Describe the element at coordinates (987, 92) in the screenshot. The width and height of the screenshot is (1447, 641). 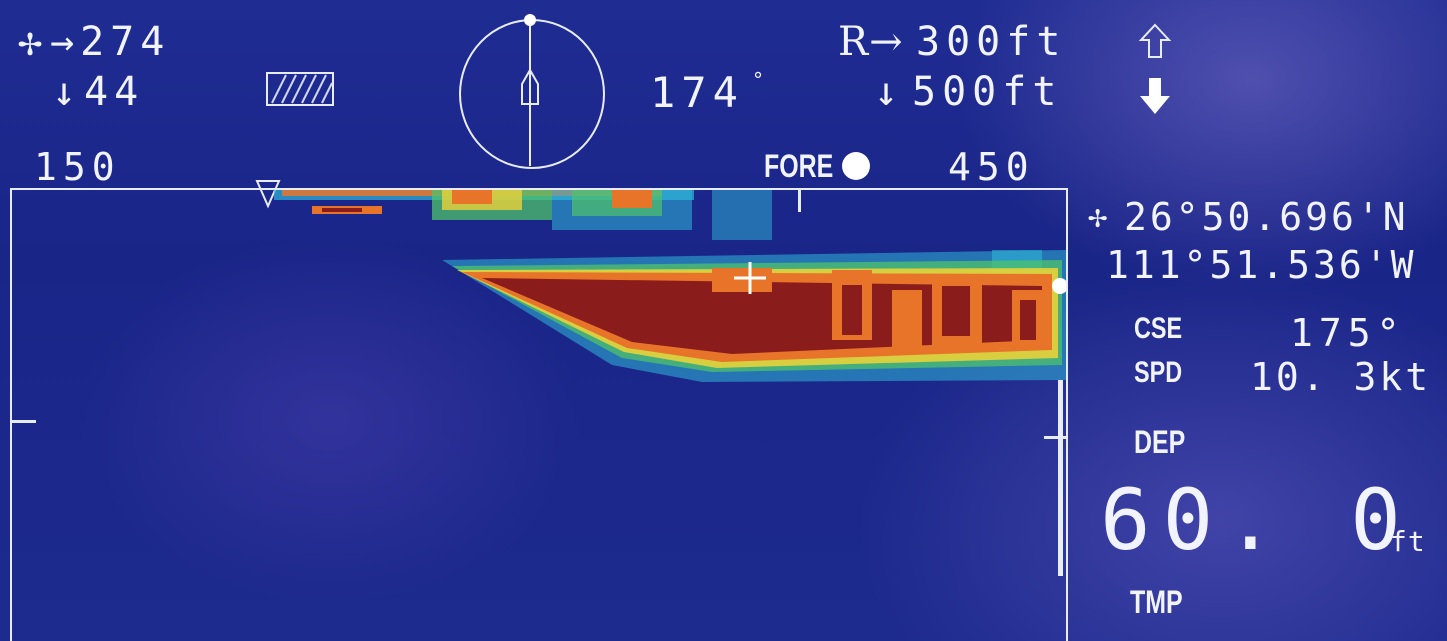
I see `depth-setting-value: 500ft` at that location.